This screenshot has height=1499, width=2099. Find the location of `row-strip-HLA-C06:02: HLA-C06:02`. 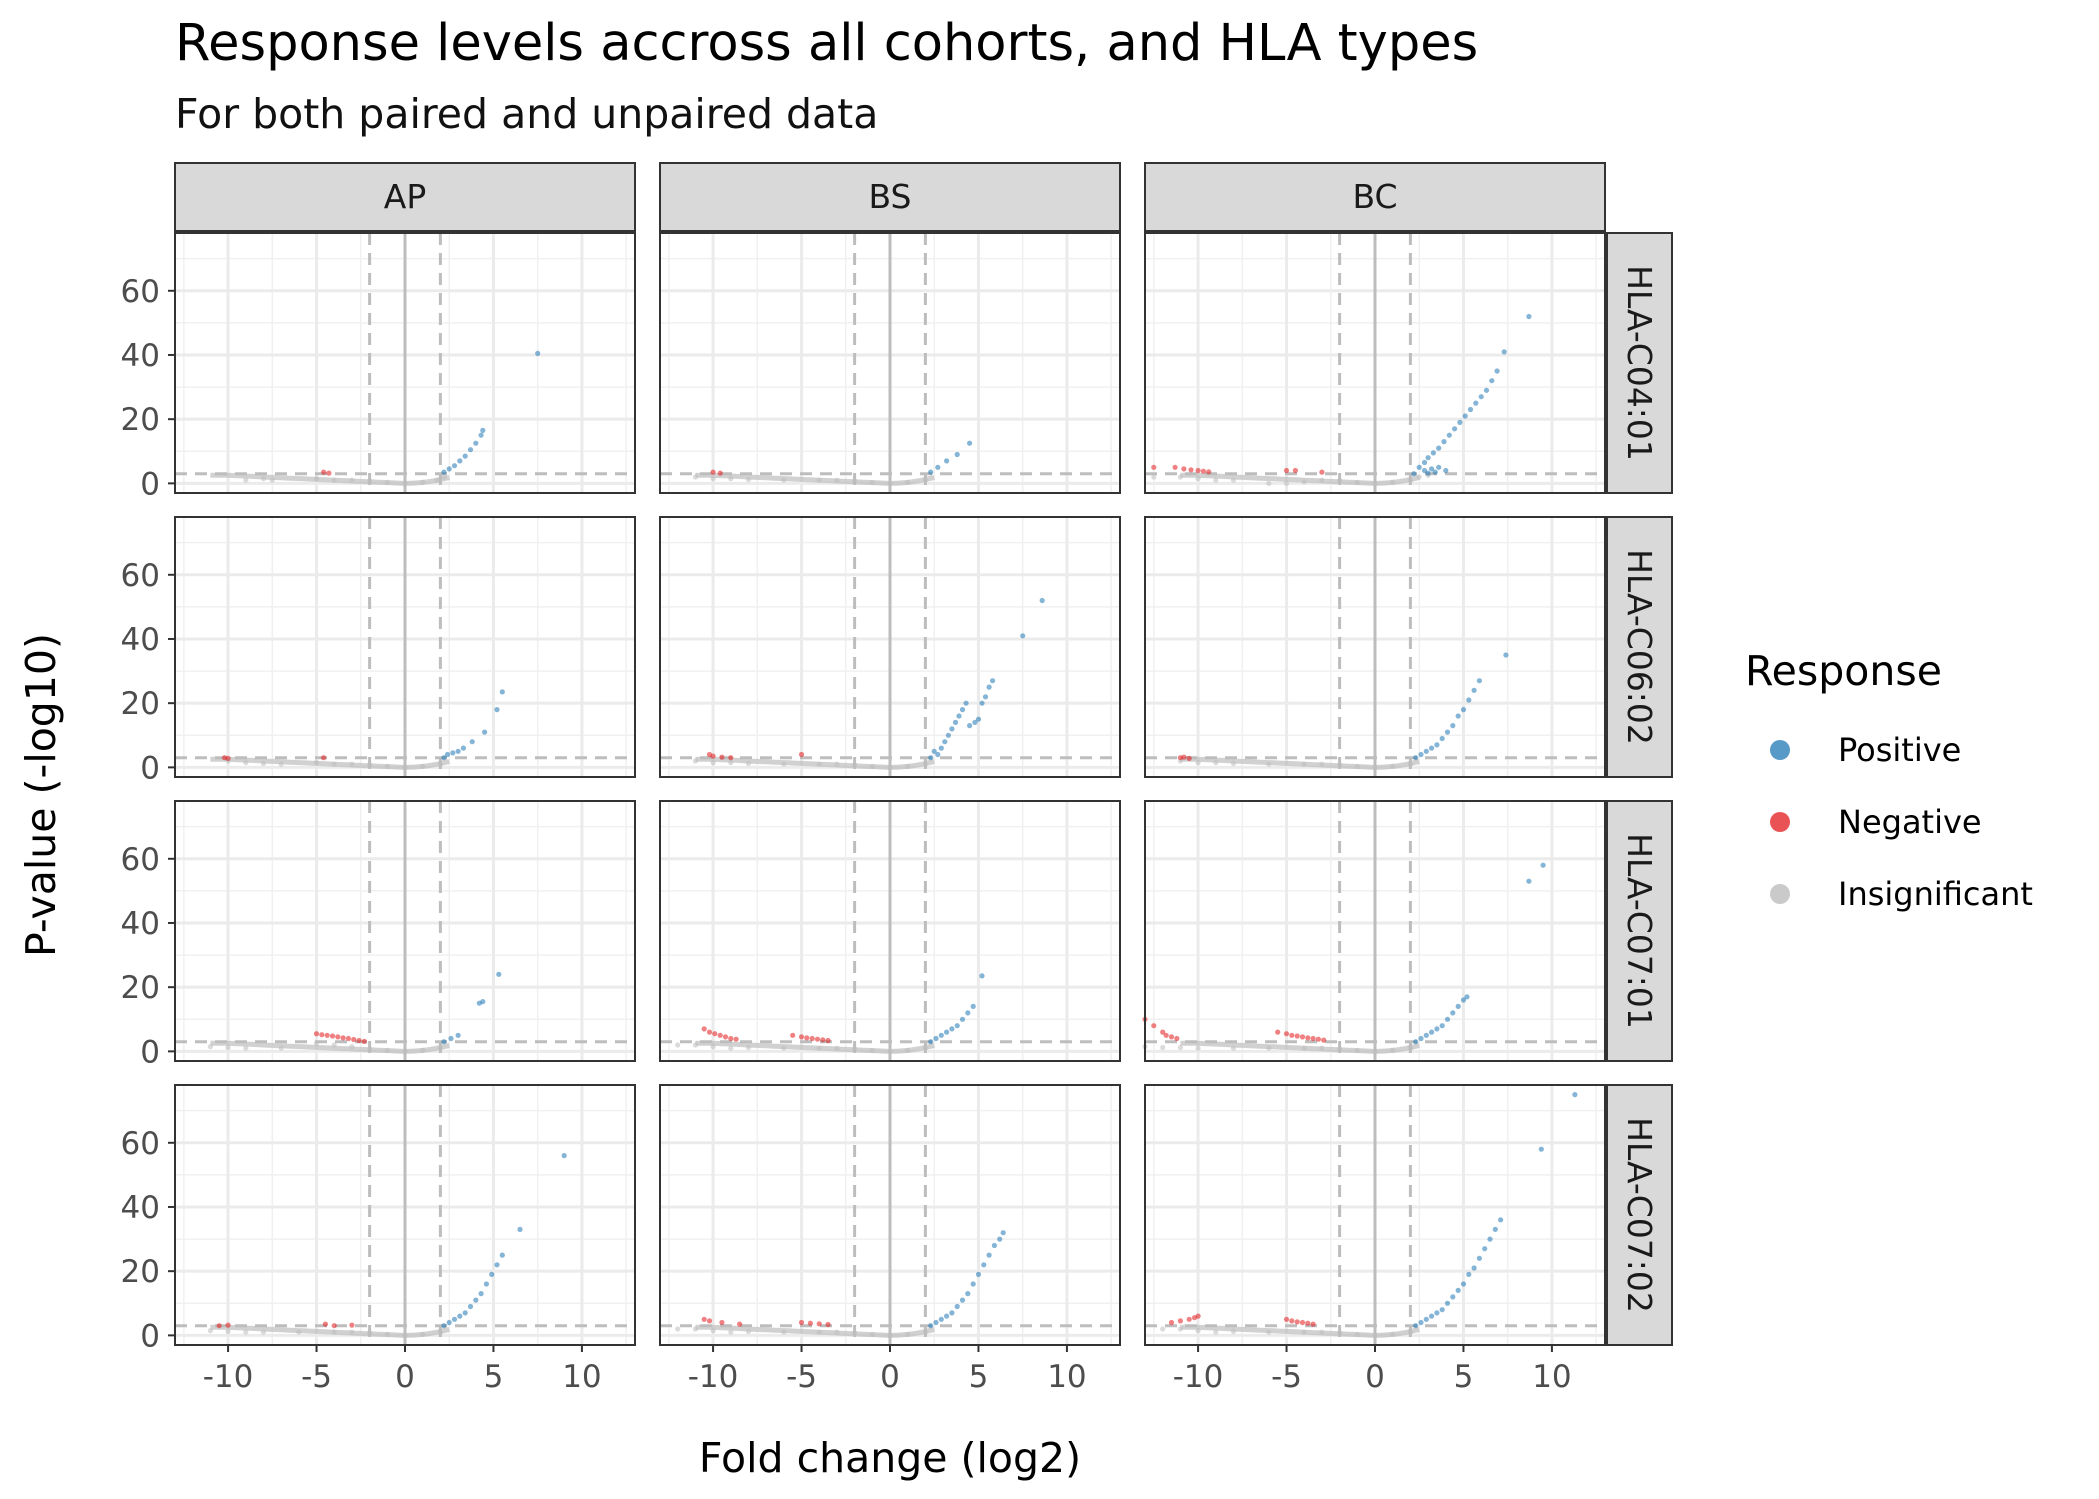

row-strip-HLA-C06:02: HLA-C06:02 is located at coordinates (1639, 647).